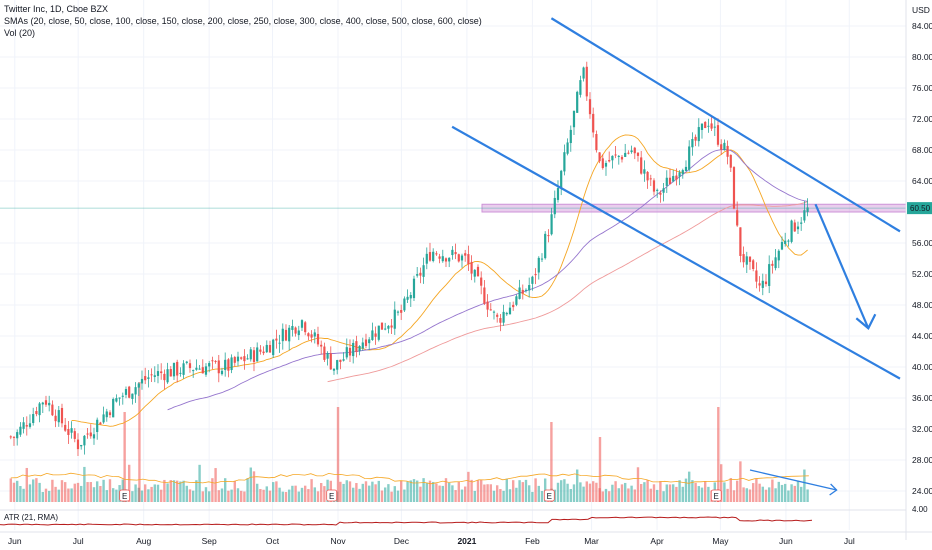 The image size is (932, 550). Describe the element at coordinates (922, 88) in the screenshot. I see `price-tick-label: 76.00` at that location.